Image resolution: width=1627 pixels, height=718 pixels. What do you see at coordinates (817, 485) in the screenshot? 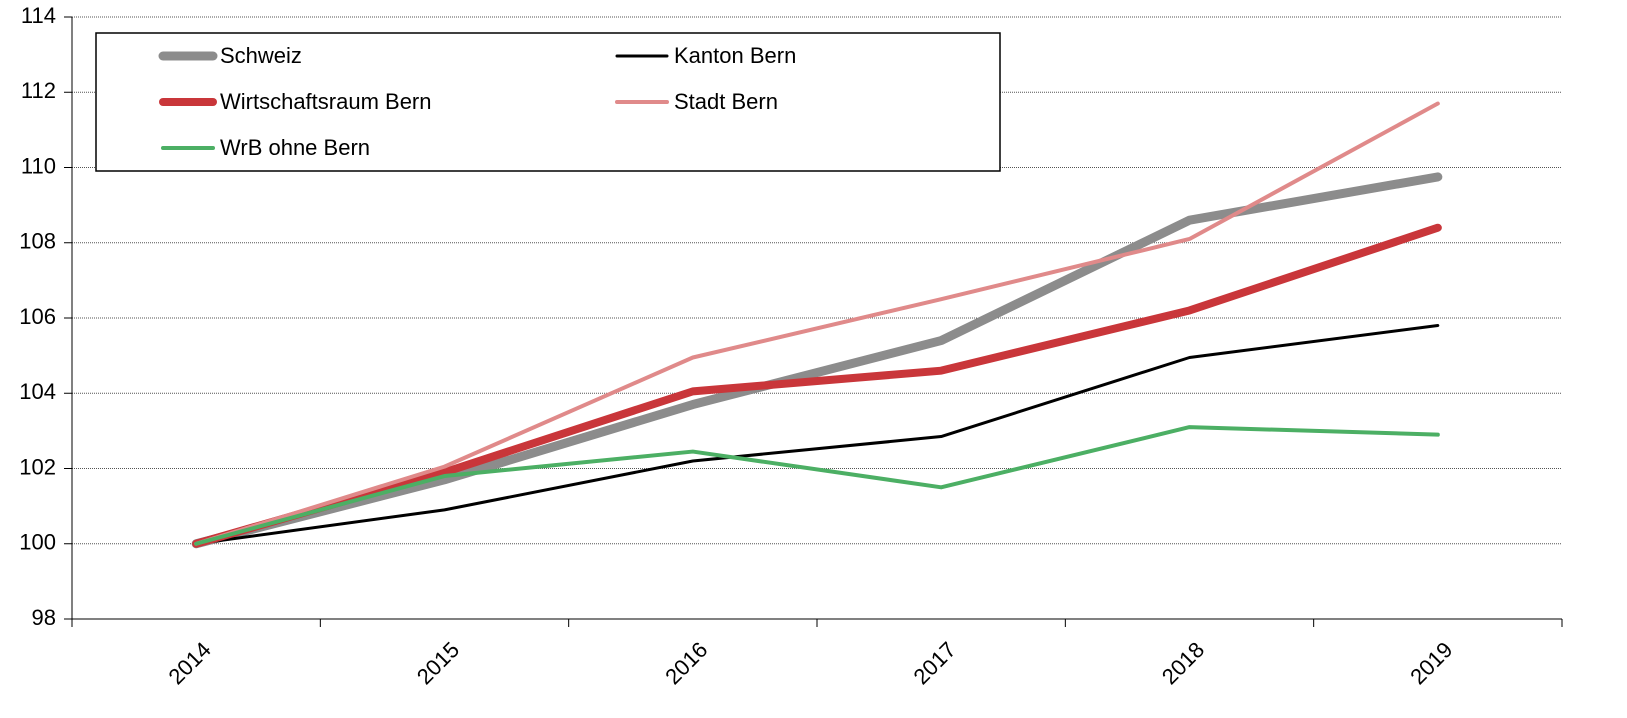
I see `series-line` at bounding box center [817, 485].